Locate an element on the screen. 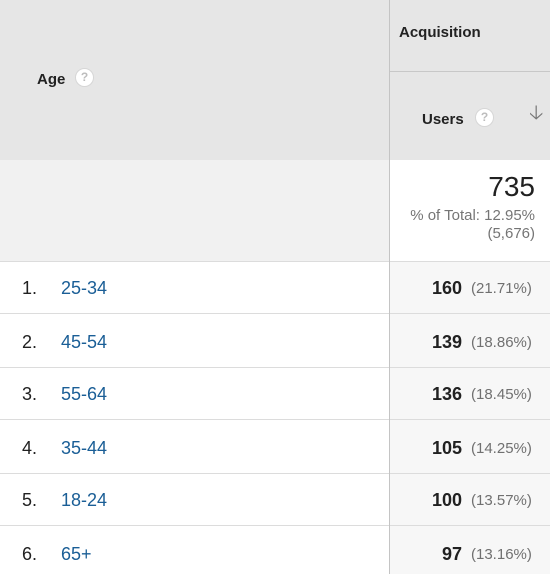 Image resolution: width=550 pixels, height=574 pixels. arrow-down-icon: 🡣 is located at coordinates (536, 113).